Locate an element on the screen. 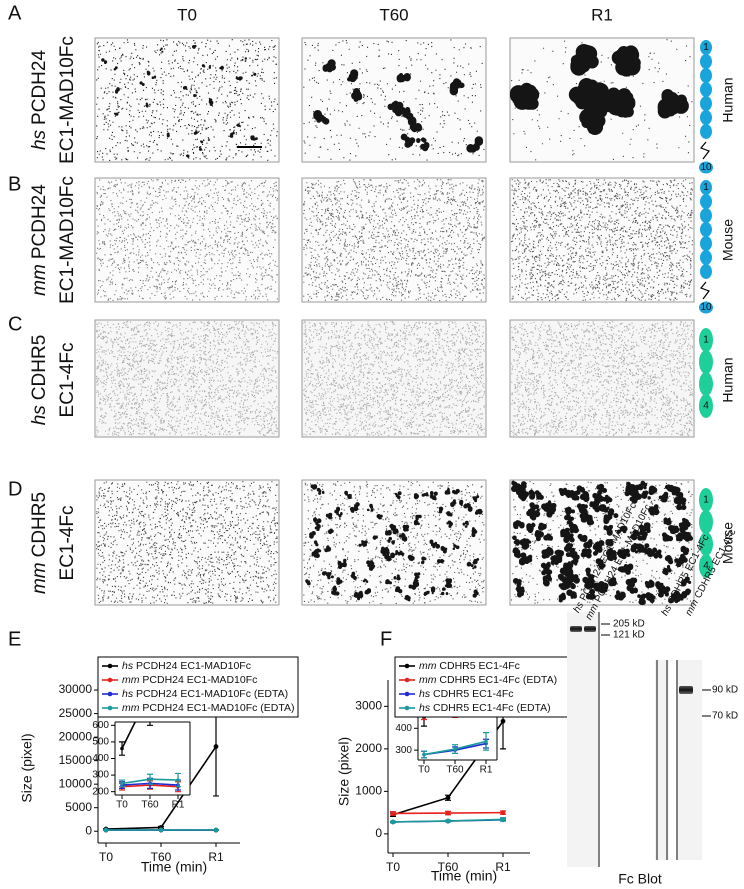 This screenshot has width=744, height=889. row-label: hs PCDH24 is located at coordinates (39, 100).